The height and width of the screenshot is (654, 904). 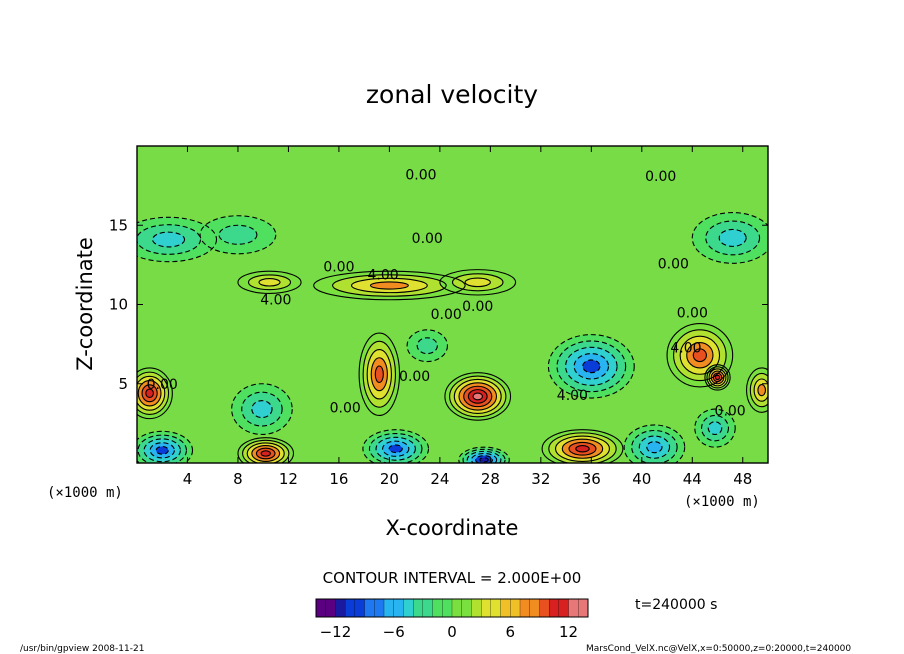 I want to click on x-tick-label: 16, so click(x=338, y=479).